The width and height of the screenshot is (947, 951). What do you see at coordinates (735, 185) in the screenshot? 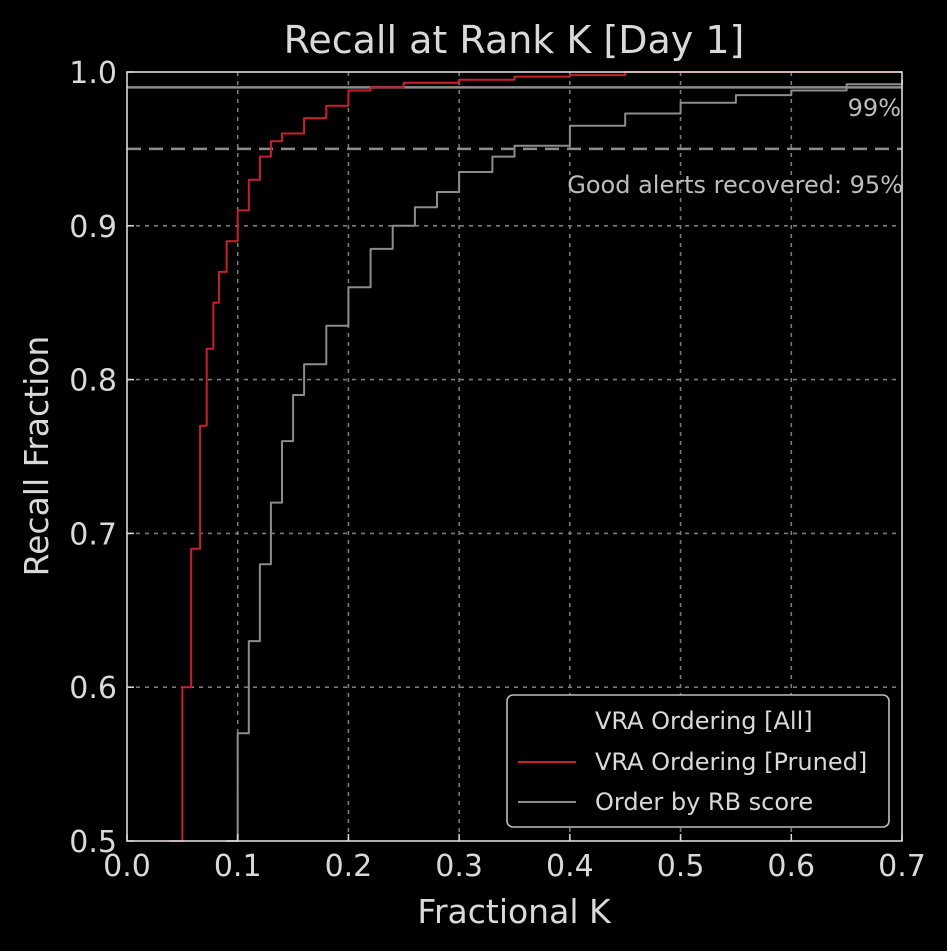
I see `annotation-95: Good alerts recovered: 95%` at bounding box center [735, 185].